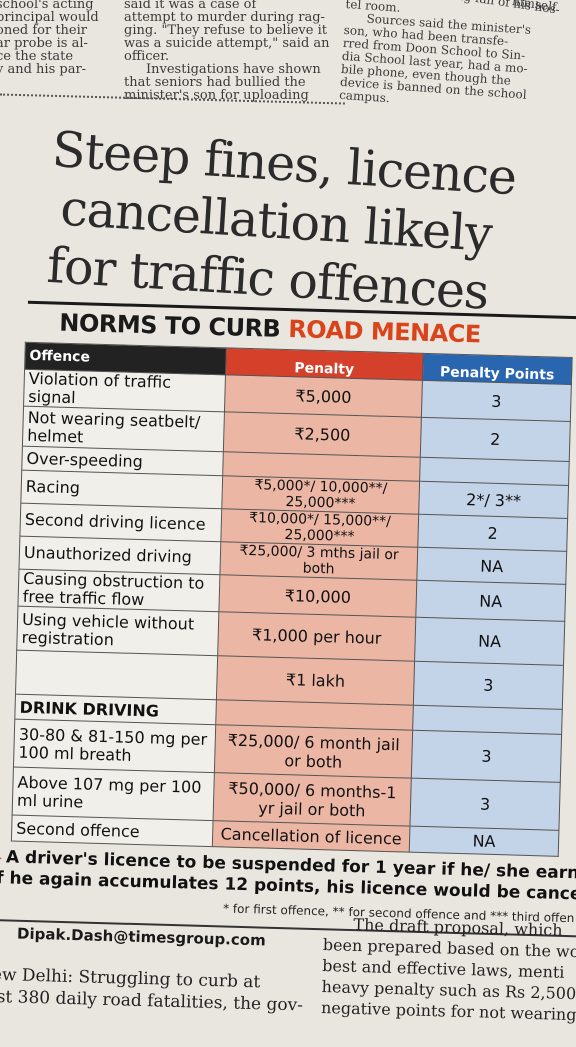  Describe the element at coordinates (43, 69) in the screenshot. I see `text-line: y and his par-` at that location.